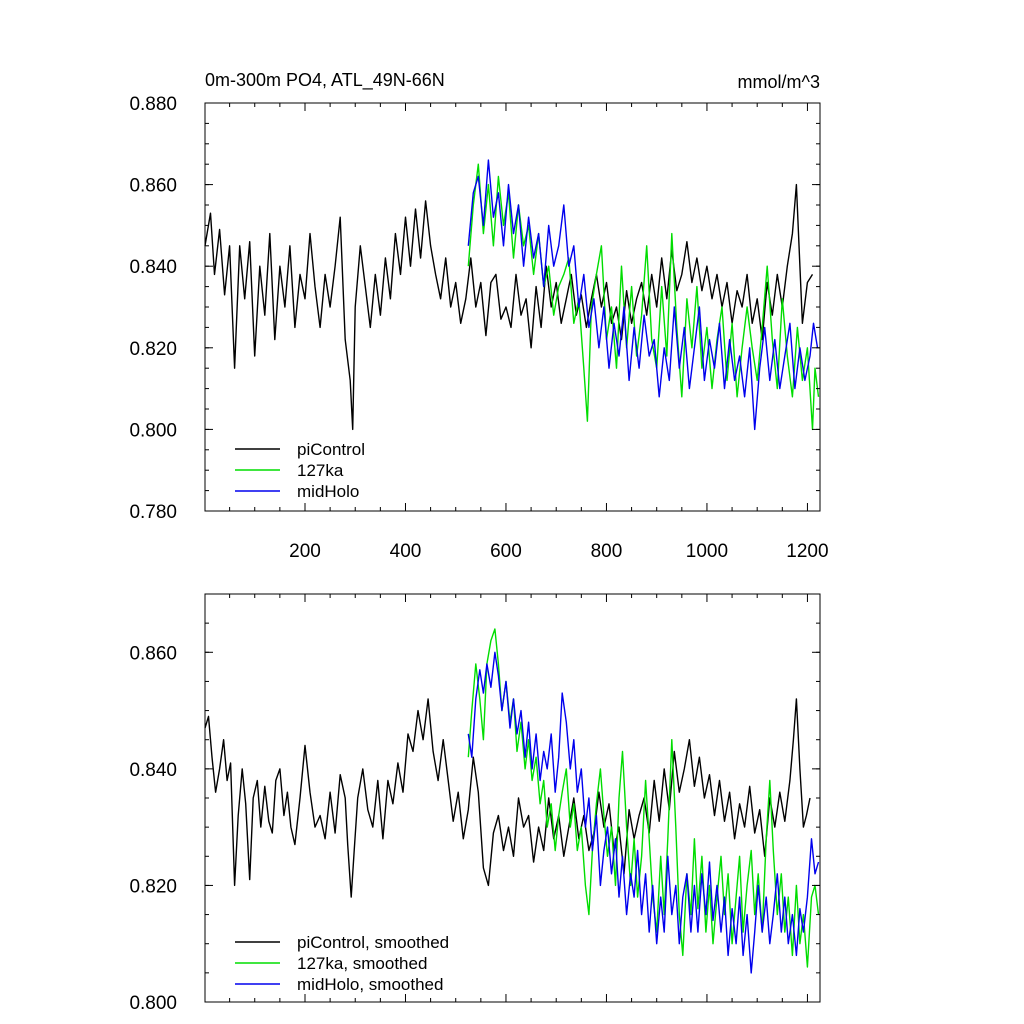 This screenshot has width=1024, height=1024. I want to click on series-line-midholo, so click(643, 295).